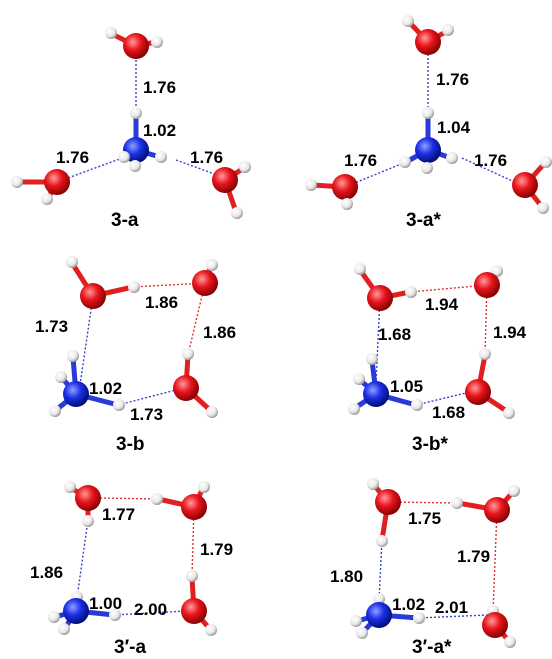 This screenshot has width=552, height=659. I want to click on distance-label: 2.01, so click(451, 607).